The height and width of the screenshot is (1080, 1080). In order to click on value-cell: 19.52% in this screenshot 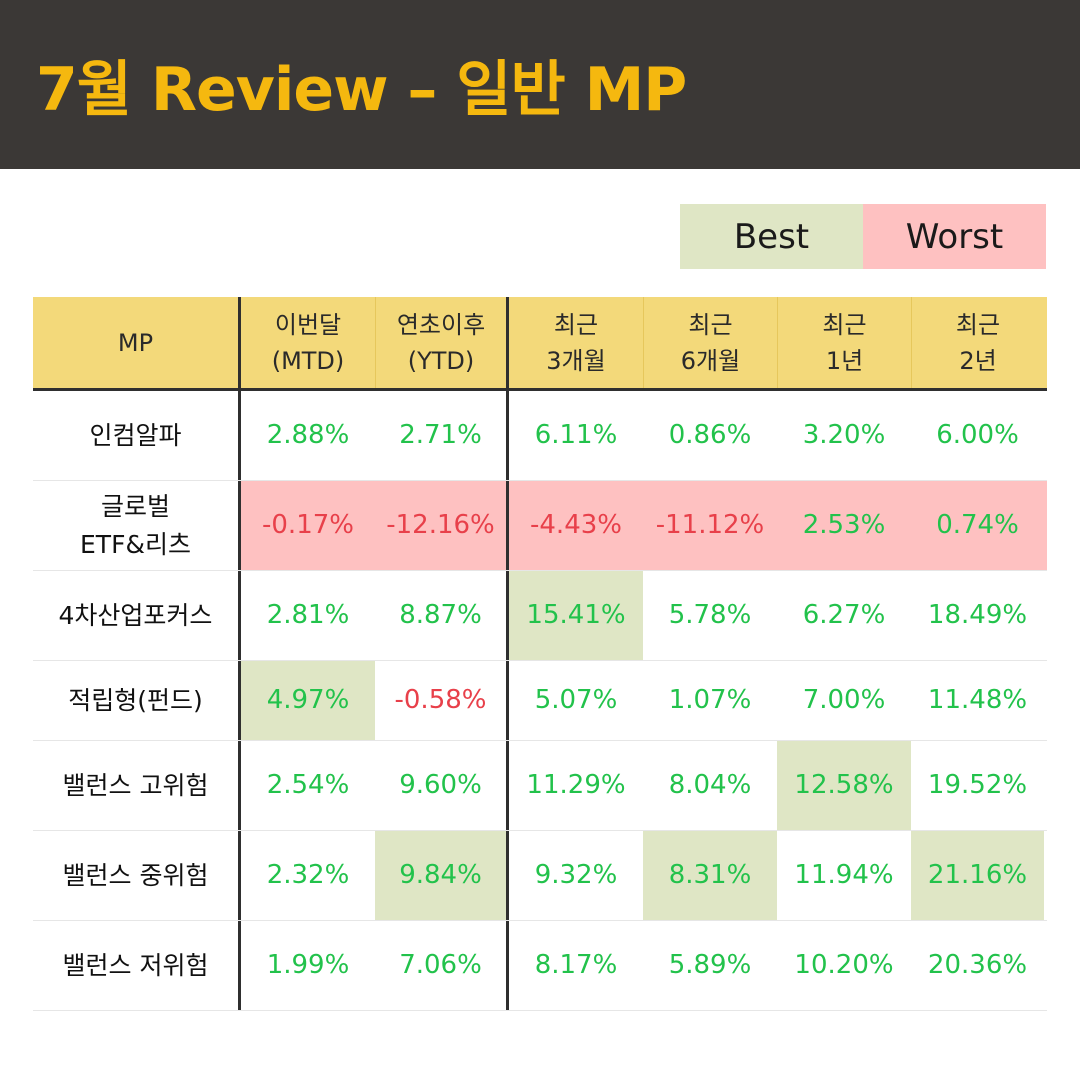, I will do `click(977, 785)`.